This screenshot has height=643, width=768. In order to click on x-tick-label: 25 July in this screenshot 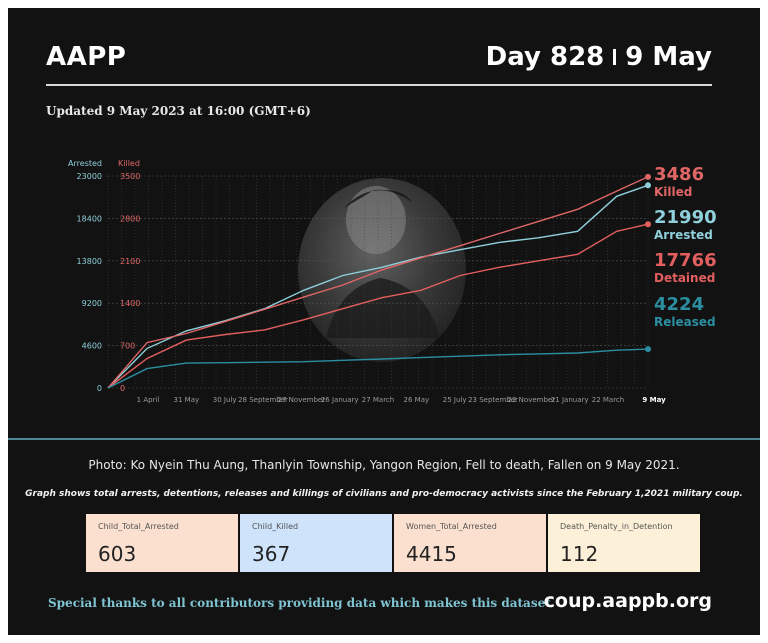, I will do `click(455, 400)`.